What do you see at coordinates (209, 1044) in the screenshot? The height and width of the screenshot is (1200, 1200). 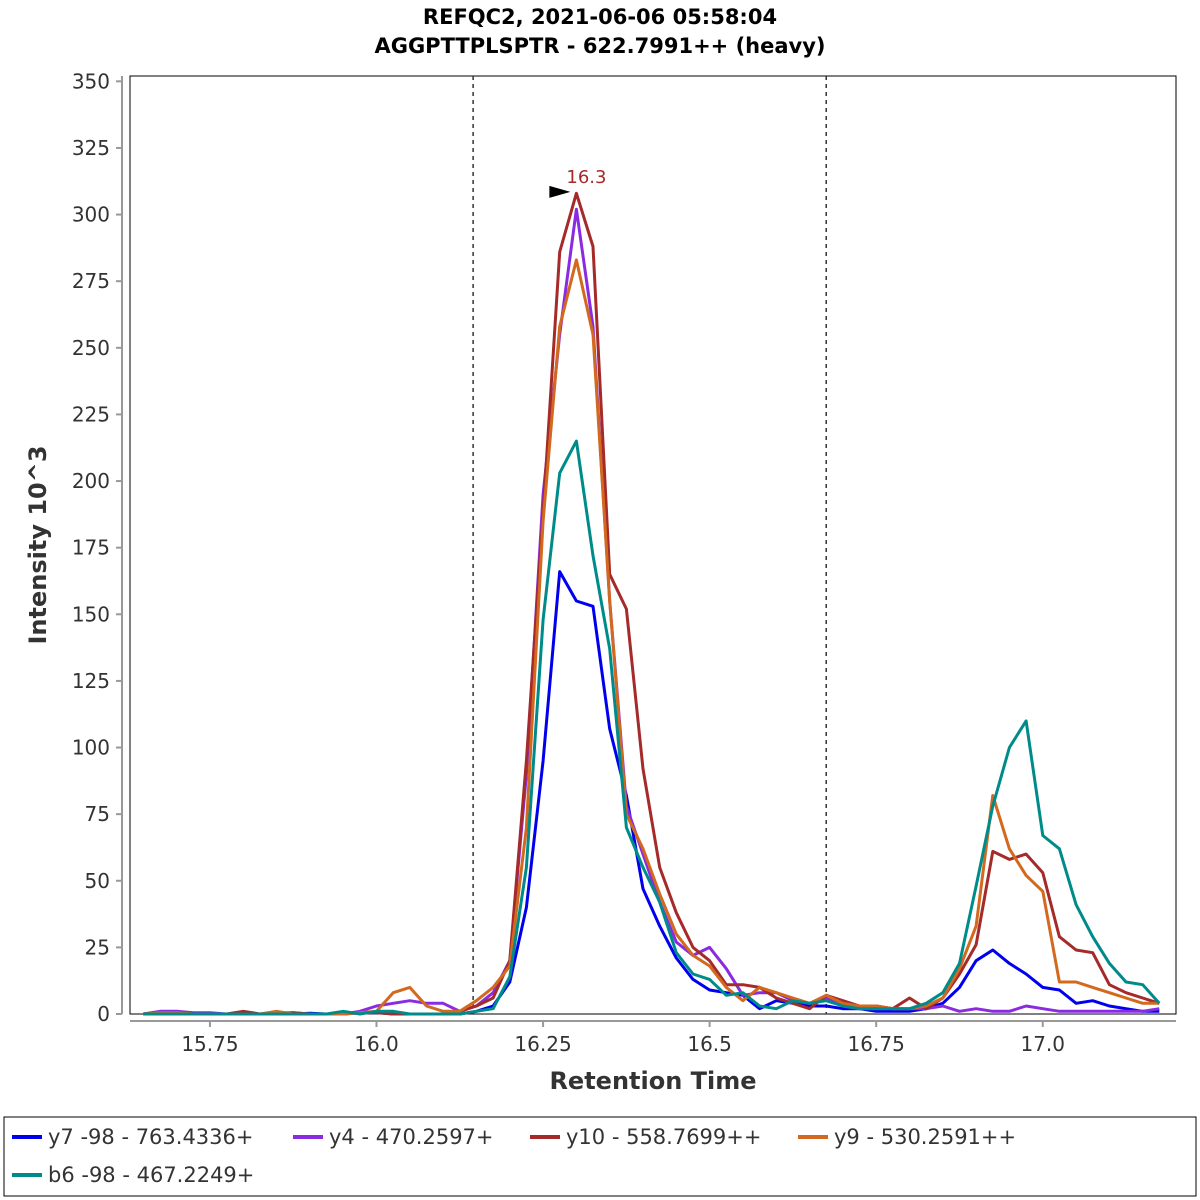 I see `x-tick-label: 15.75` at bounding box center [209, 1044].